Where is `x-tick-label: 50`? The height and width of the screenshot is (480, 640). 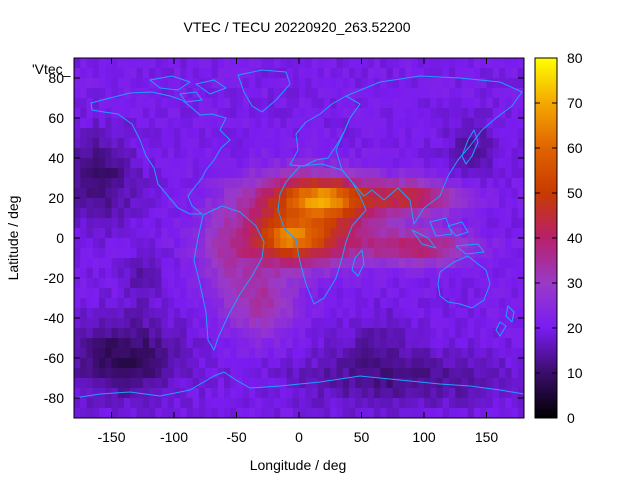 x-tick-label: 50 is located at coordinates (362, 437).